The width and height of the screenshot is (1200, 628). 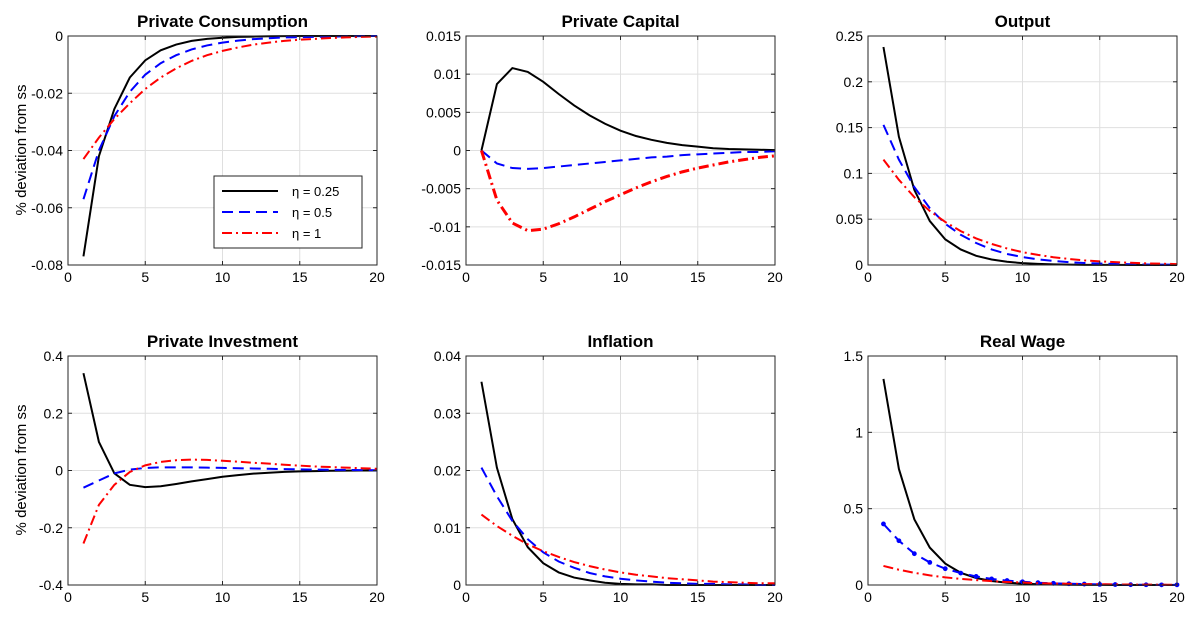 I want to click on legend-entry-2: η = 0.5, so click(x=312, y=212).